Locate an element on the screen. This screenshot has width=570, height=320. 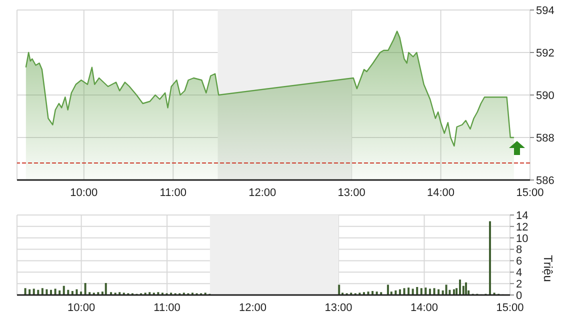
y-tick-label: 586 is located at coordinates (545, 180).